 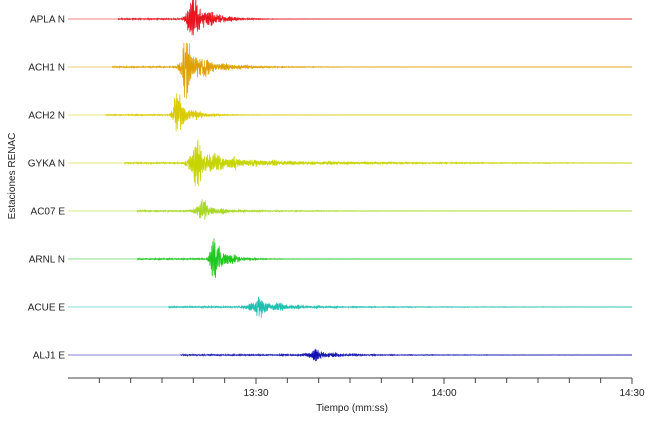 I want to click on x-tick-label: 14:00, so click(x=443, y=393).